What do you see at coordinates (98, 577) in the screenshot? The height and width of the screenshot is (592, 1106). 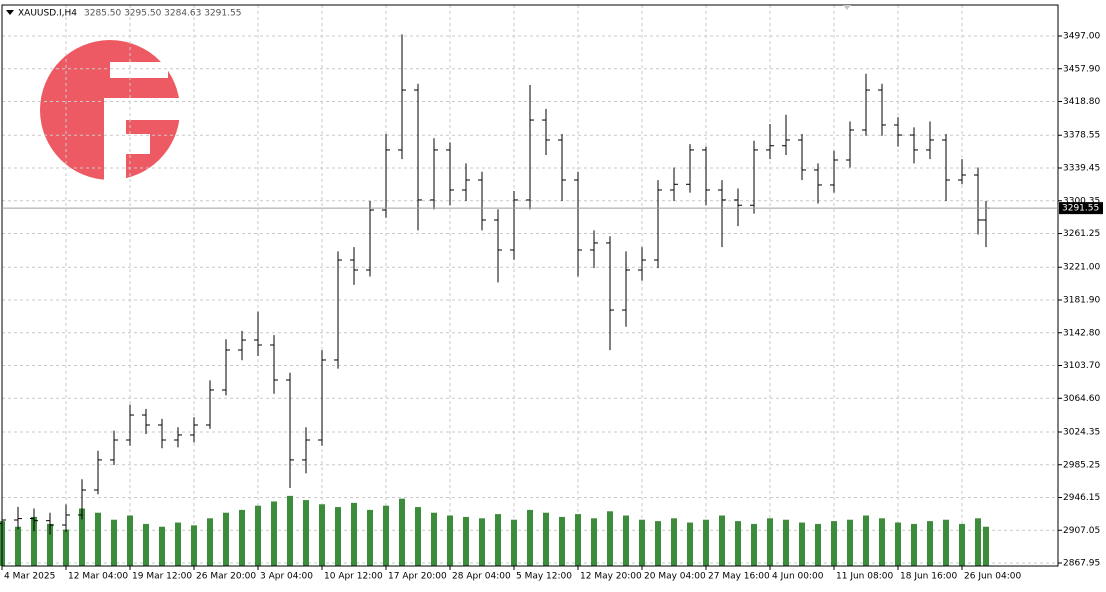 I see `x-tick-label: 12 Mar 04:00` at bounding box center [98, 577].